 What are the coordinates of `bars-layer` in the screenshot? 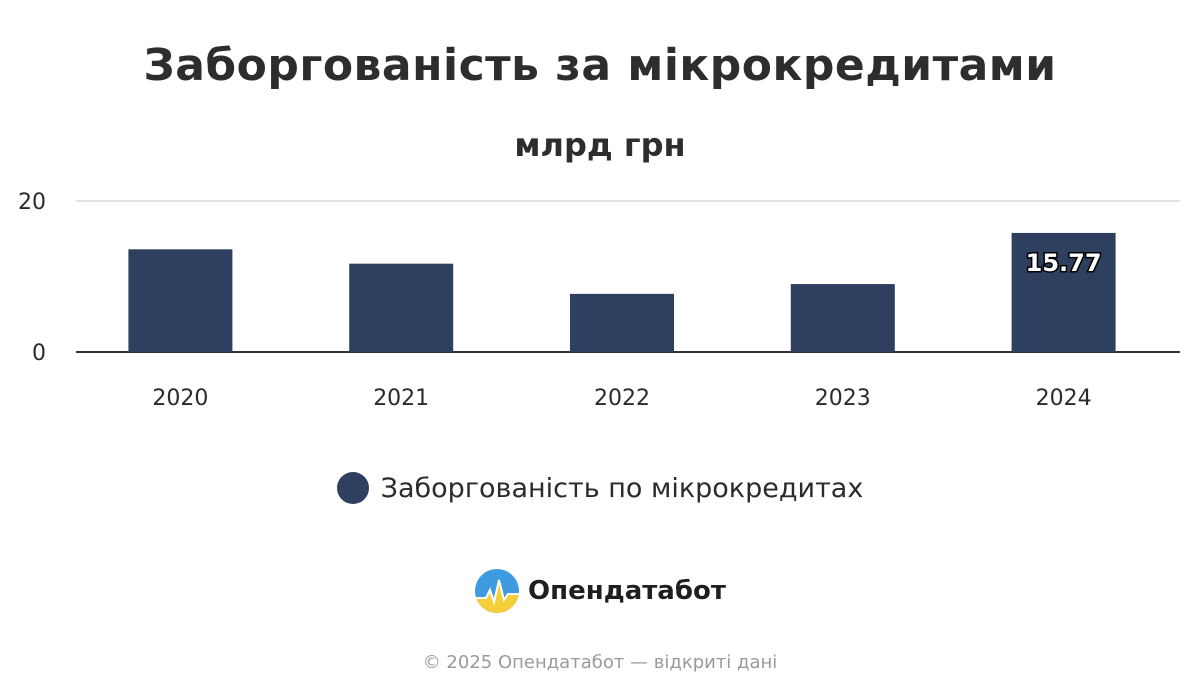 It's located at (622, 292).